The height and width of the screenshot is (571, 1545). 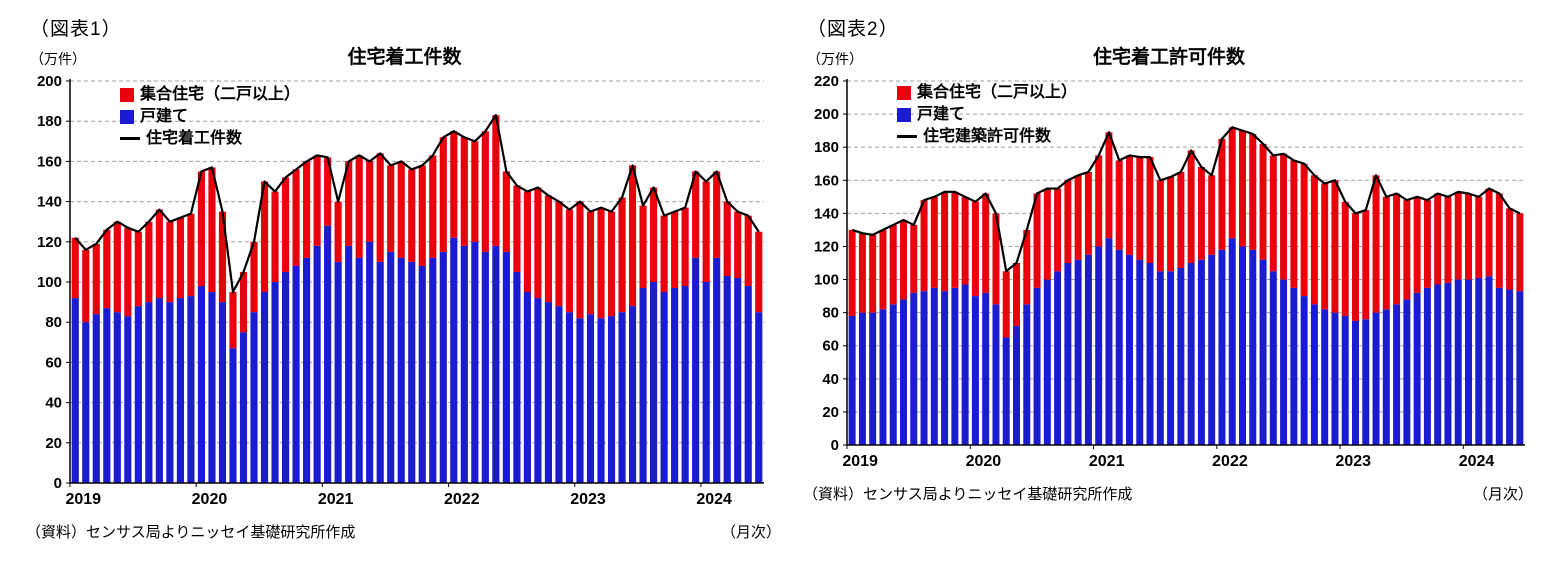 I want to click on x-year-label: 2020, so click(x=984, y=461).